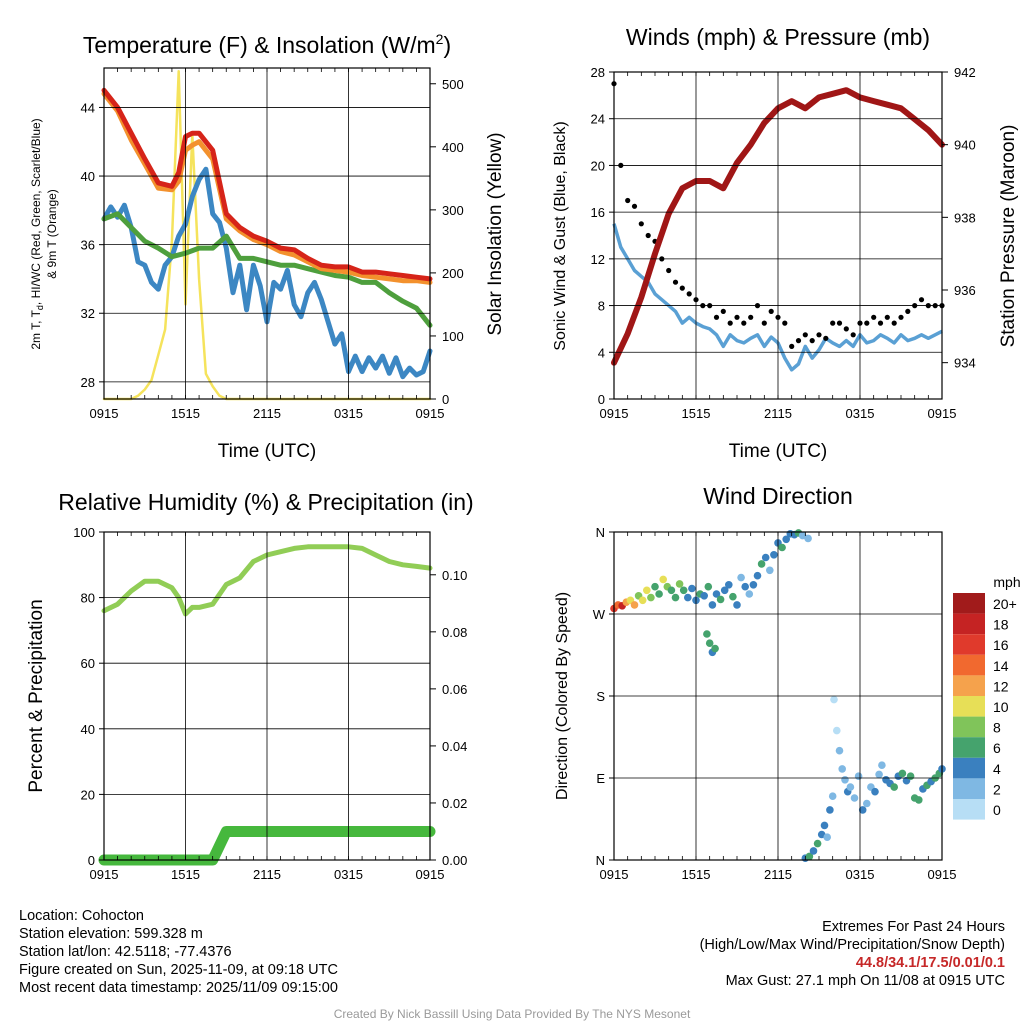 The height and width of the screenshot is (1024, 1024). Describe the element at coordinates (88, 663) in the screenshot. I see `y-tick-label: 60` at that location.